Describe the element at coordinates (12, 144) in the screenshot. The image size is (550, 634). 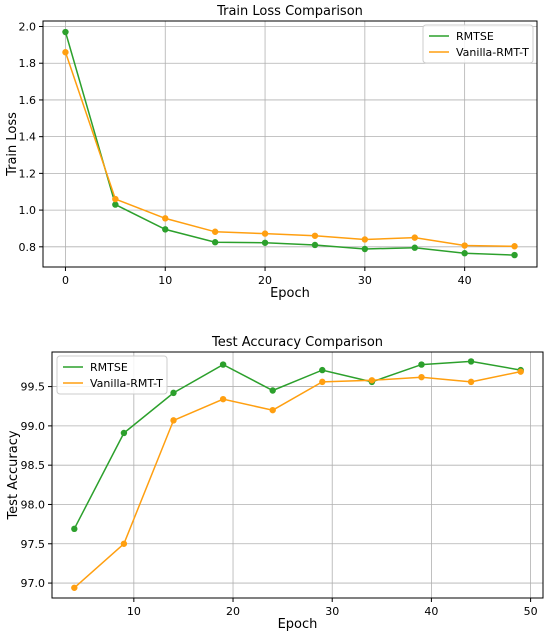
I see `train-loss-y-axis-label: Train Loss` at that location.